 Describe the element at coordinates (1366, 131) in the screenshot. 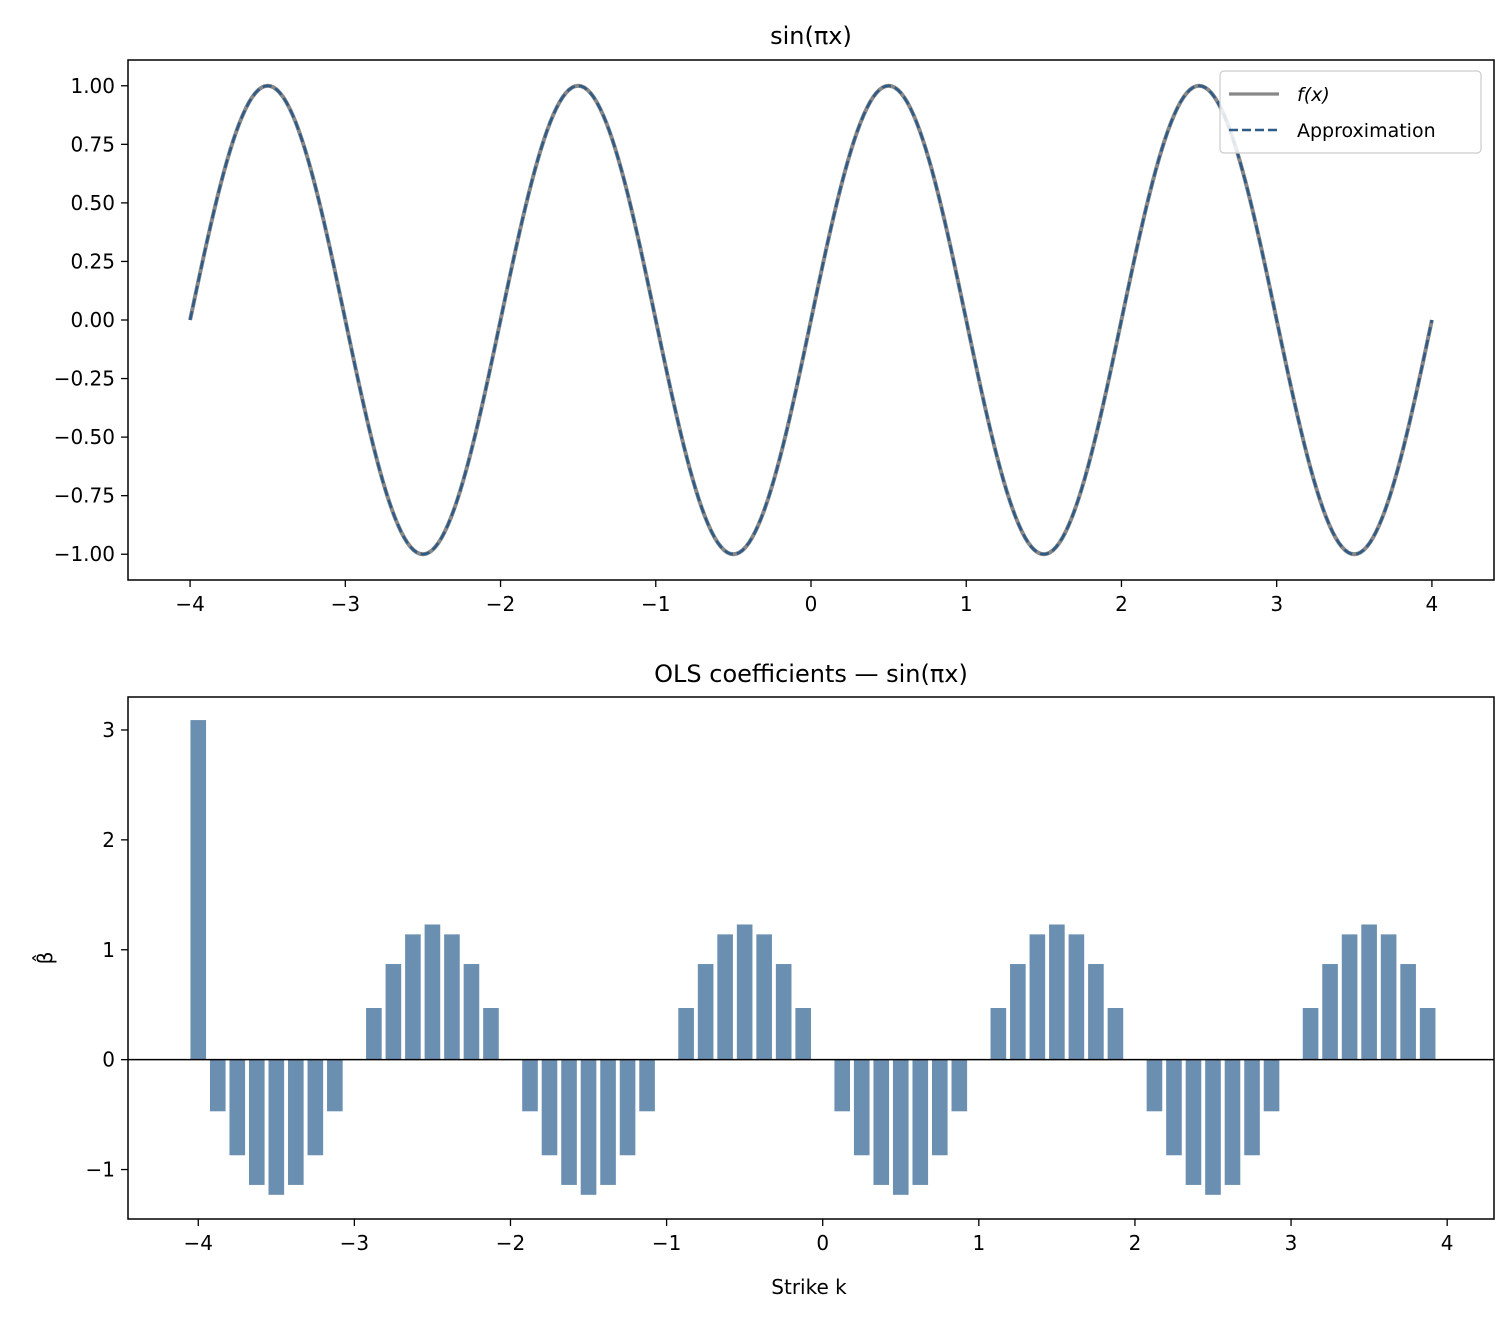

I see `legend-label-approximation: Approximation` at that location.